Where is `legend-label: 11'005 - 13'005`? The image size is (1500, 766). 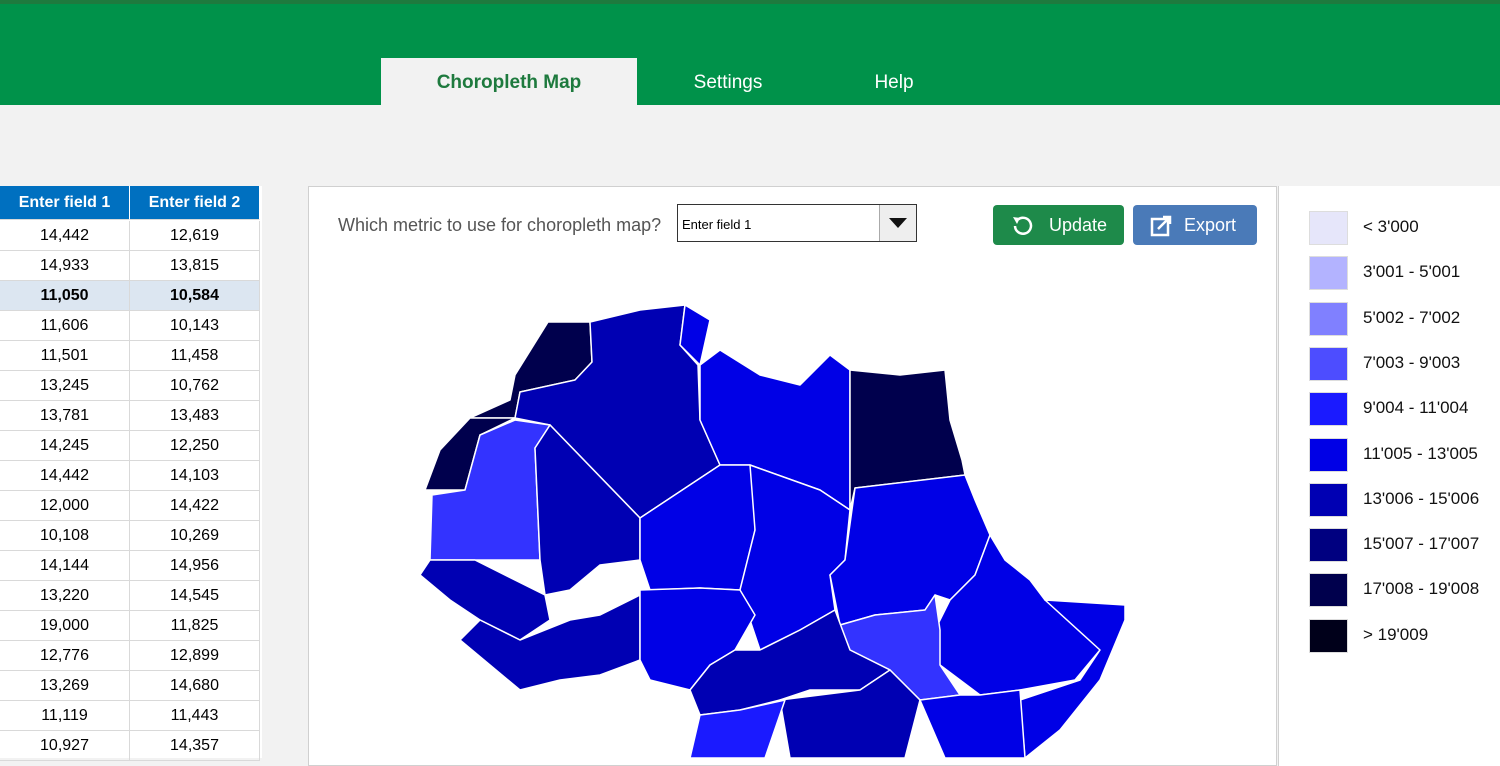 legend-label: 11'005 - 13'005 is located at coordinates (1420, 453).